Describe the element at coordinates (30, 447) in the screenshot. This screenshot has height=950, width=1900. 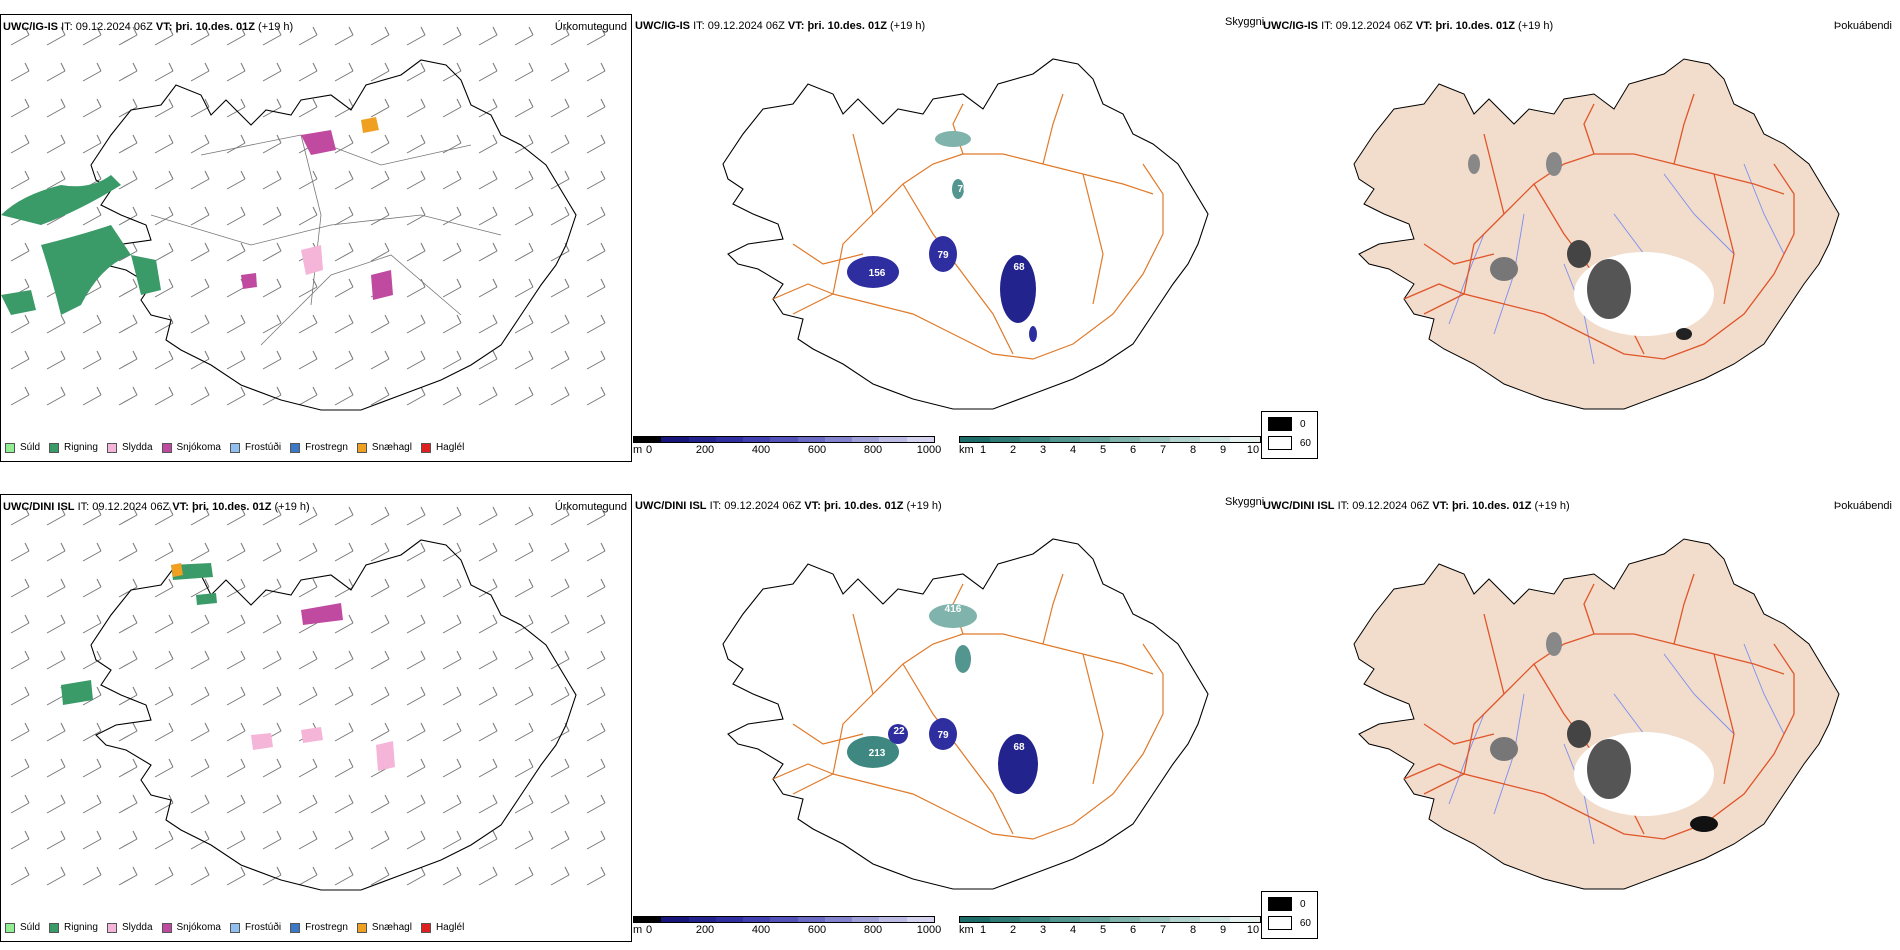
I see `legend-label: Súld` at that location.